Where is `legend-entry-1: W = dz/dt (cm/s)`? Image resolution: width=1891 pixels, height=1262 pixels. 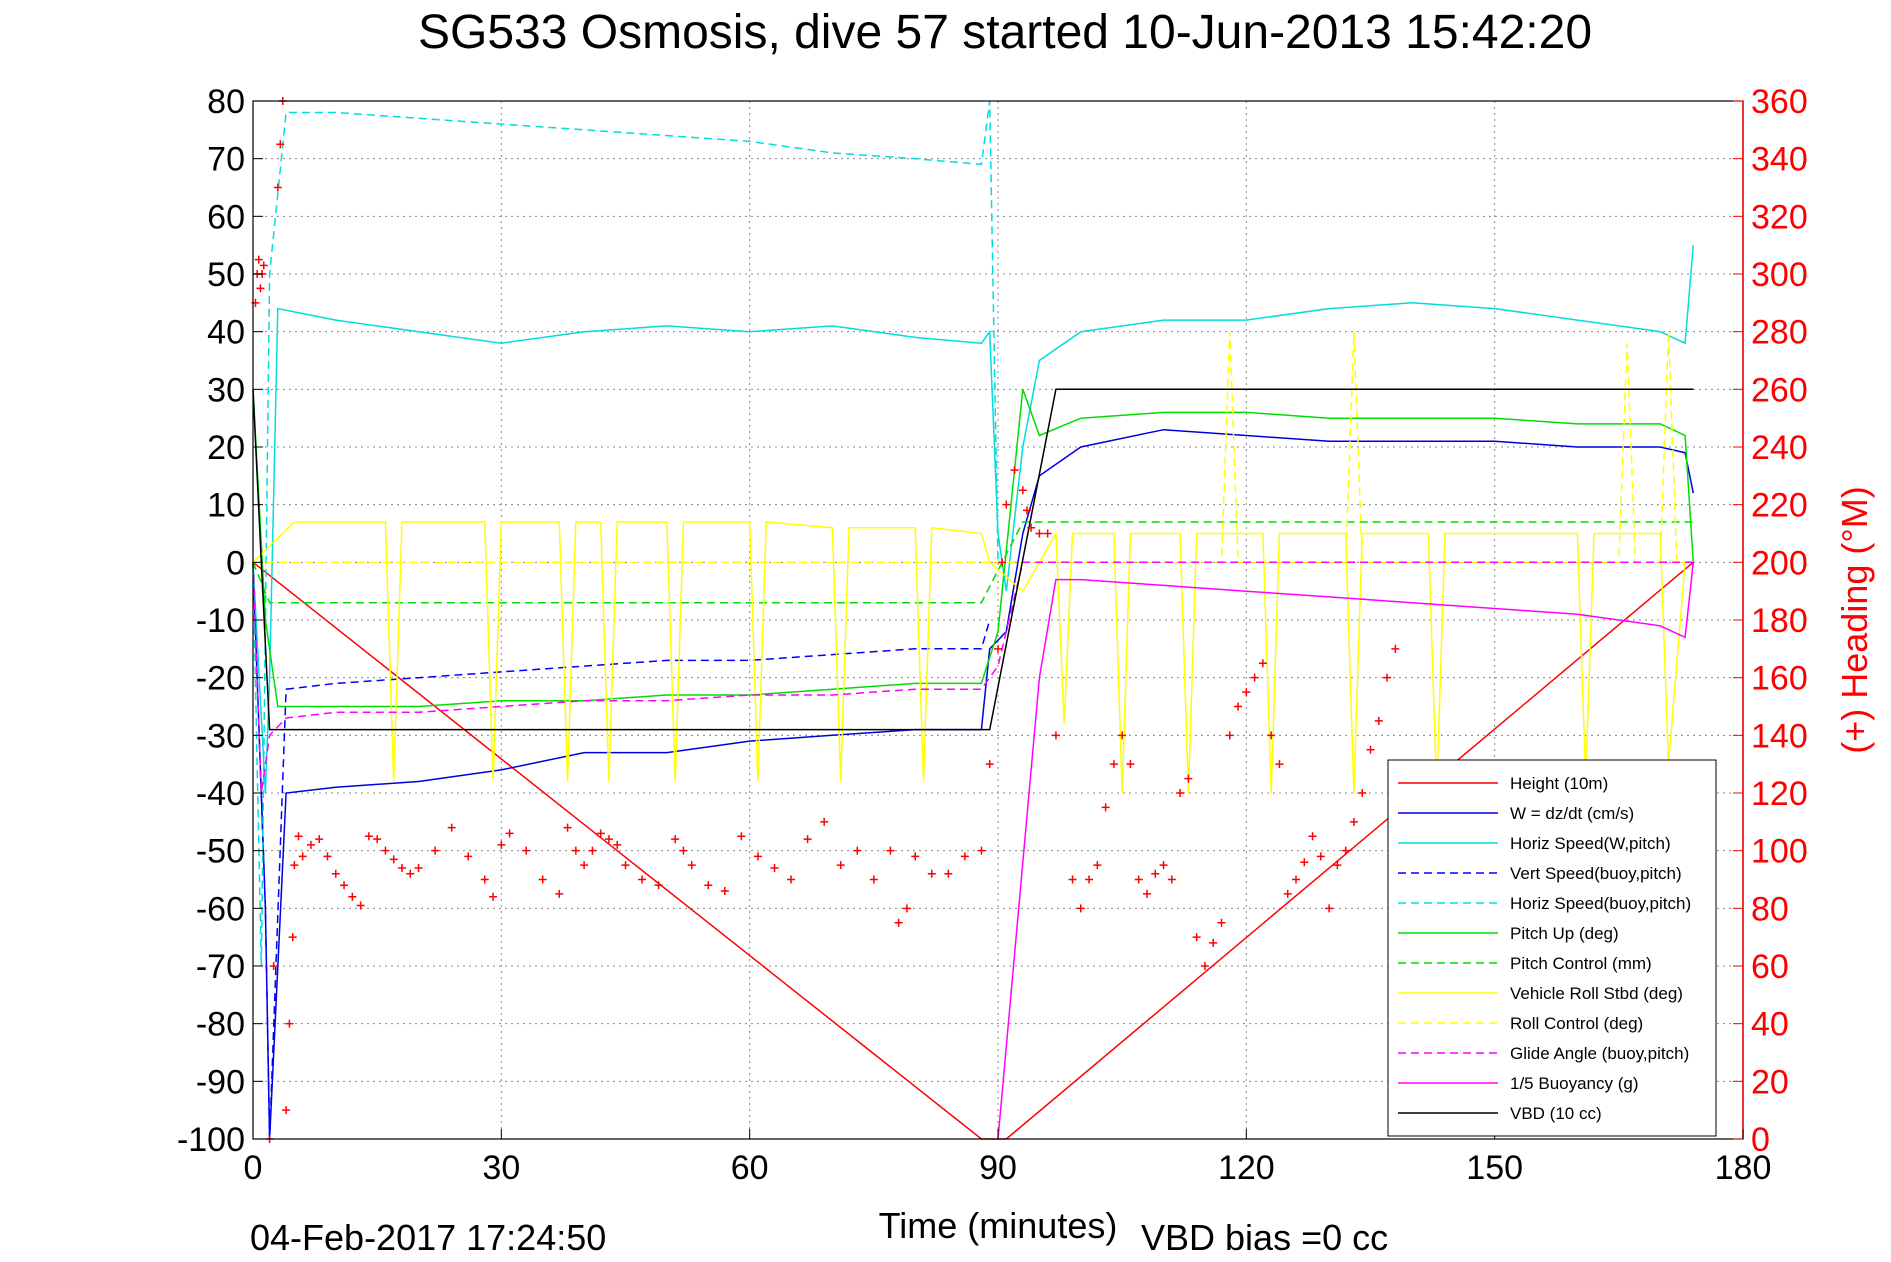 legend-entry-1: W = dz/dt (cm/s) is located at coordinates (1572, 813).